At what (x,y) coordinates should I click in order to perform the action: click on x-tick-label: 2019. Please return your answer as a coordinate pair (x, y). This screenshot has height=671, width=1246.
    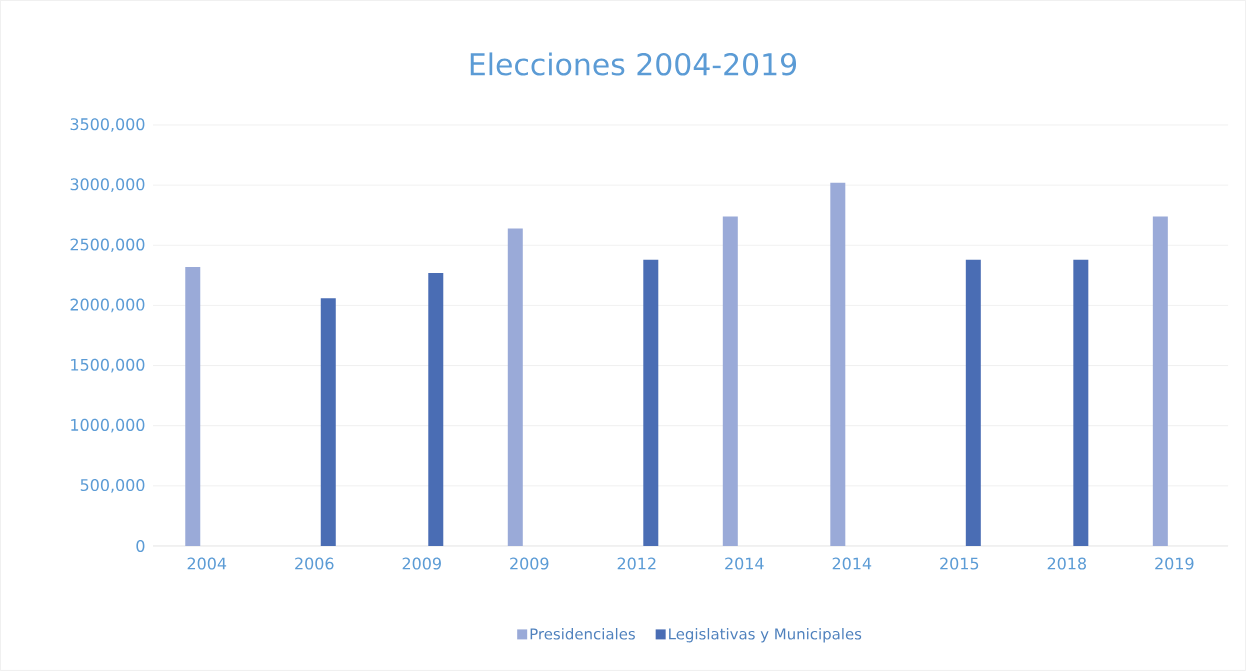
    Looking at the image, I should click on (1174, 563).